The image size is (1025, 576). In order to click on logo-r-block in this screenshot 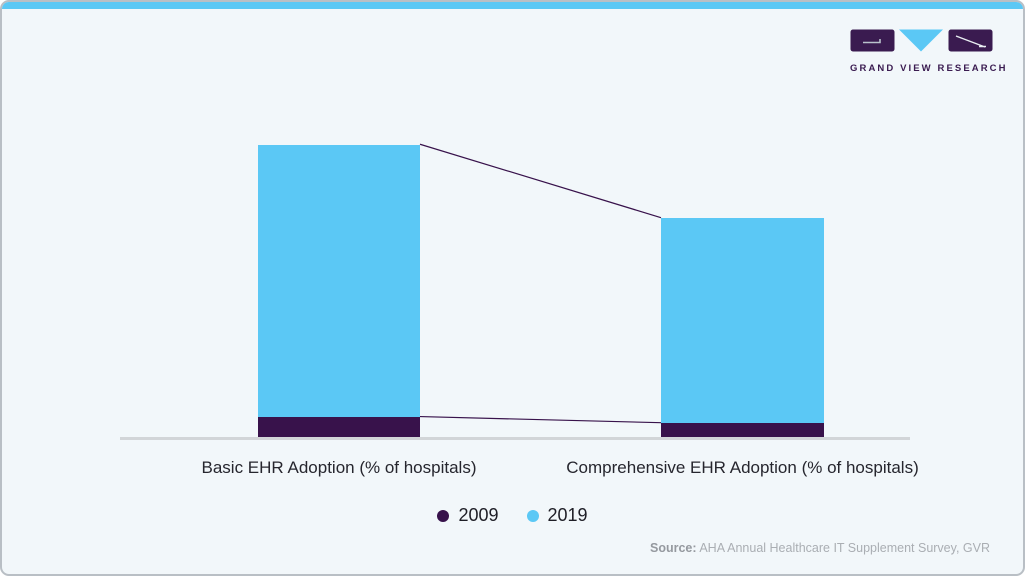, I will do `click(970, 40)`.